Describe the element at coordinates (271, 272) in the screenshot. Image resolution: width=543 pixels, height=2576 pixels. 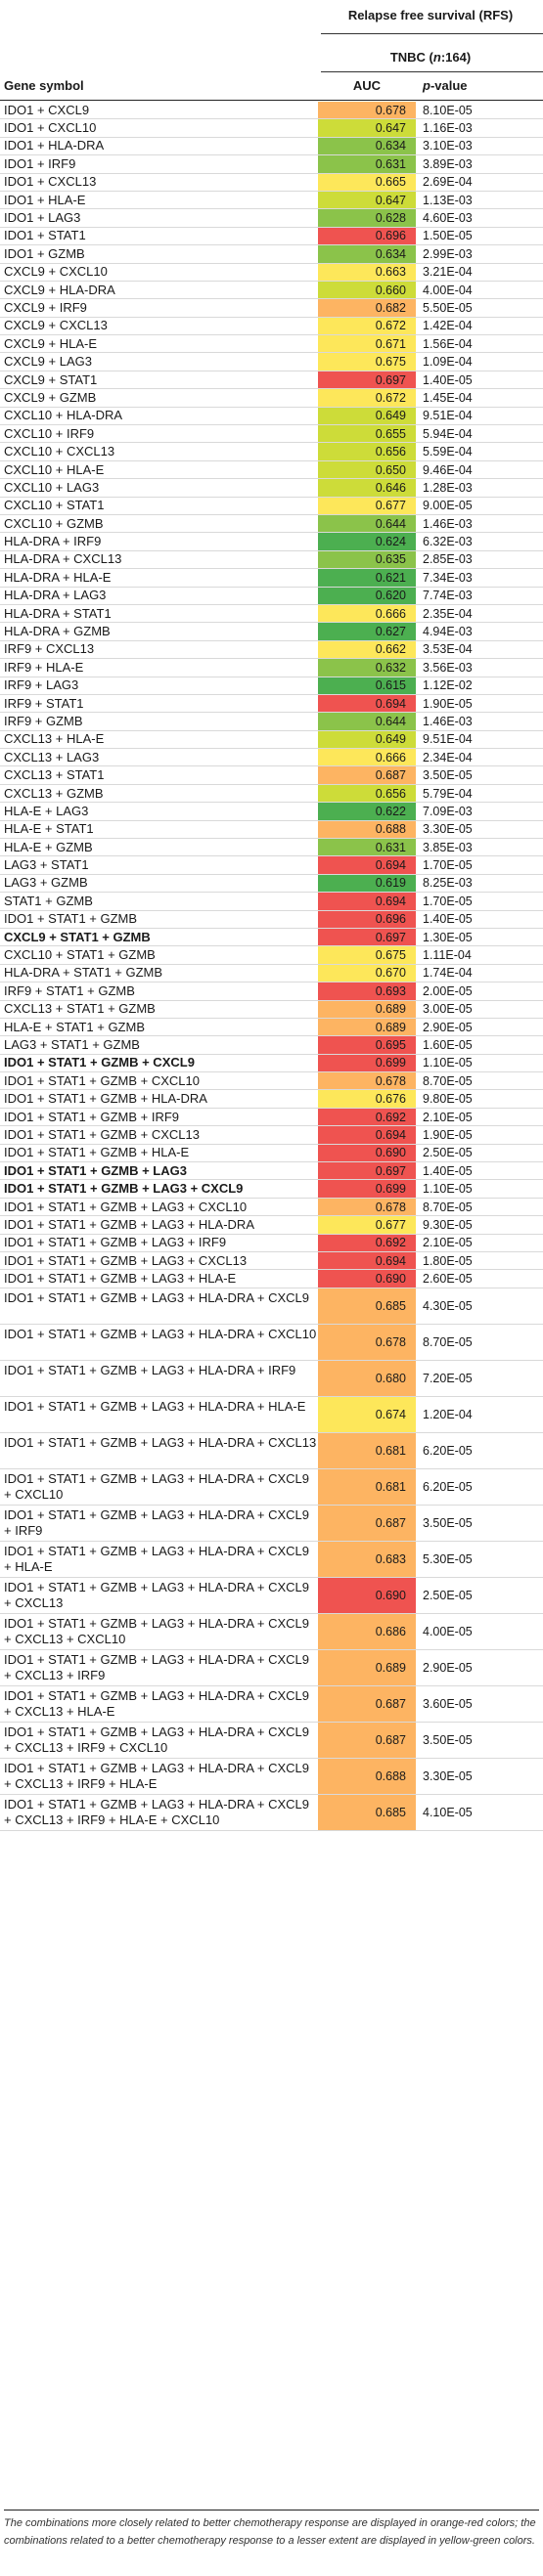
I see `table-row: CXCL9 + CXCL10 0.663 3.21E-04` at that location.